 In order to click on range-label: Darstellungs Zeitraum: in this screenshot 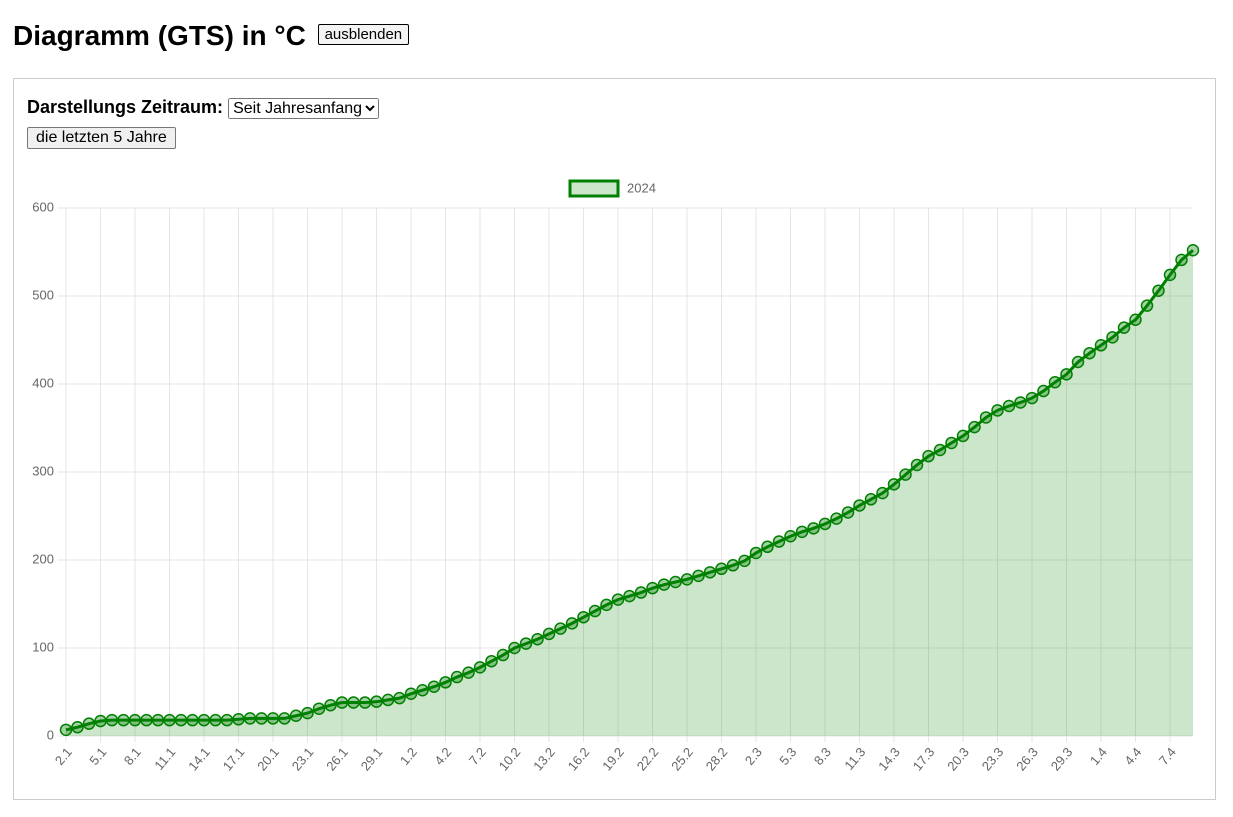, I will do `click(125, 107)`.